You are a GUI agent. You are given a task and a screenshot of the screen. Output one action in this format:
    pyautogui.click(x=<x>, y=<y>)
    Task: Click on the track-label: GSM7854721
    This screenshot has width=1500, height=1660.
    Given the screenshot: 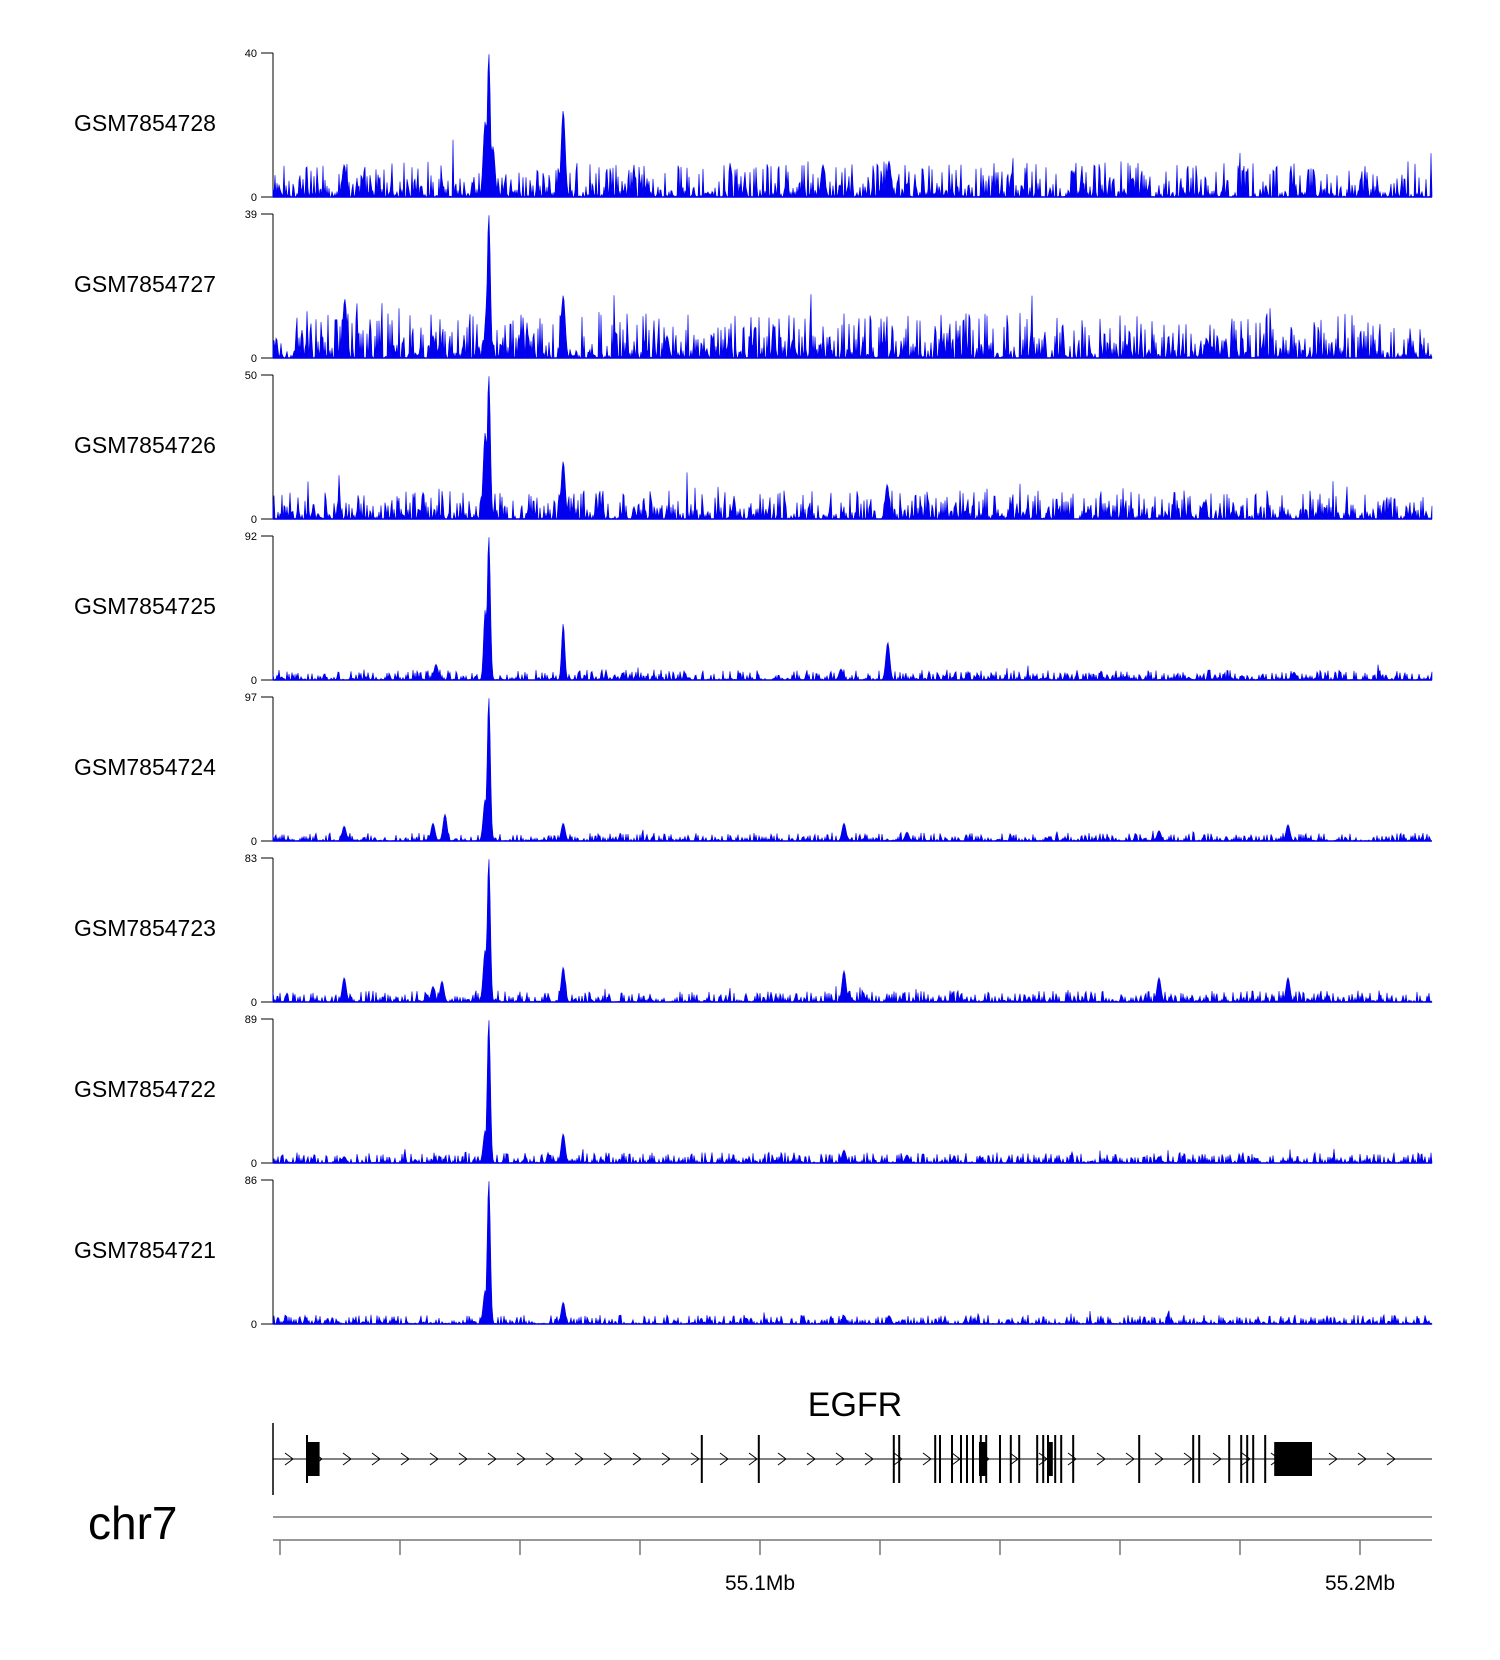 What is the action you would take?
    pyautogui.click(x=145, y=1250)
    